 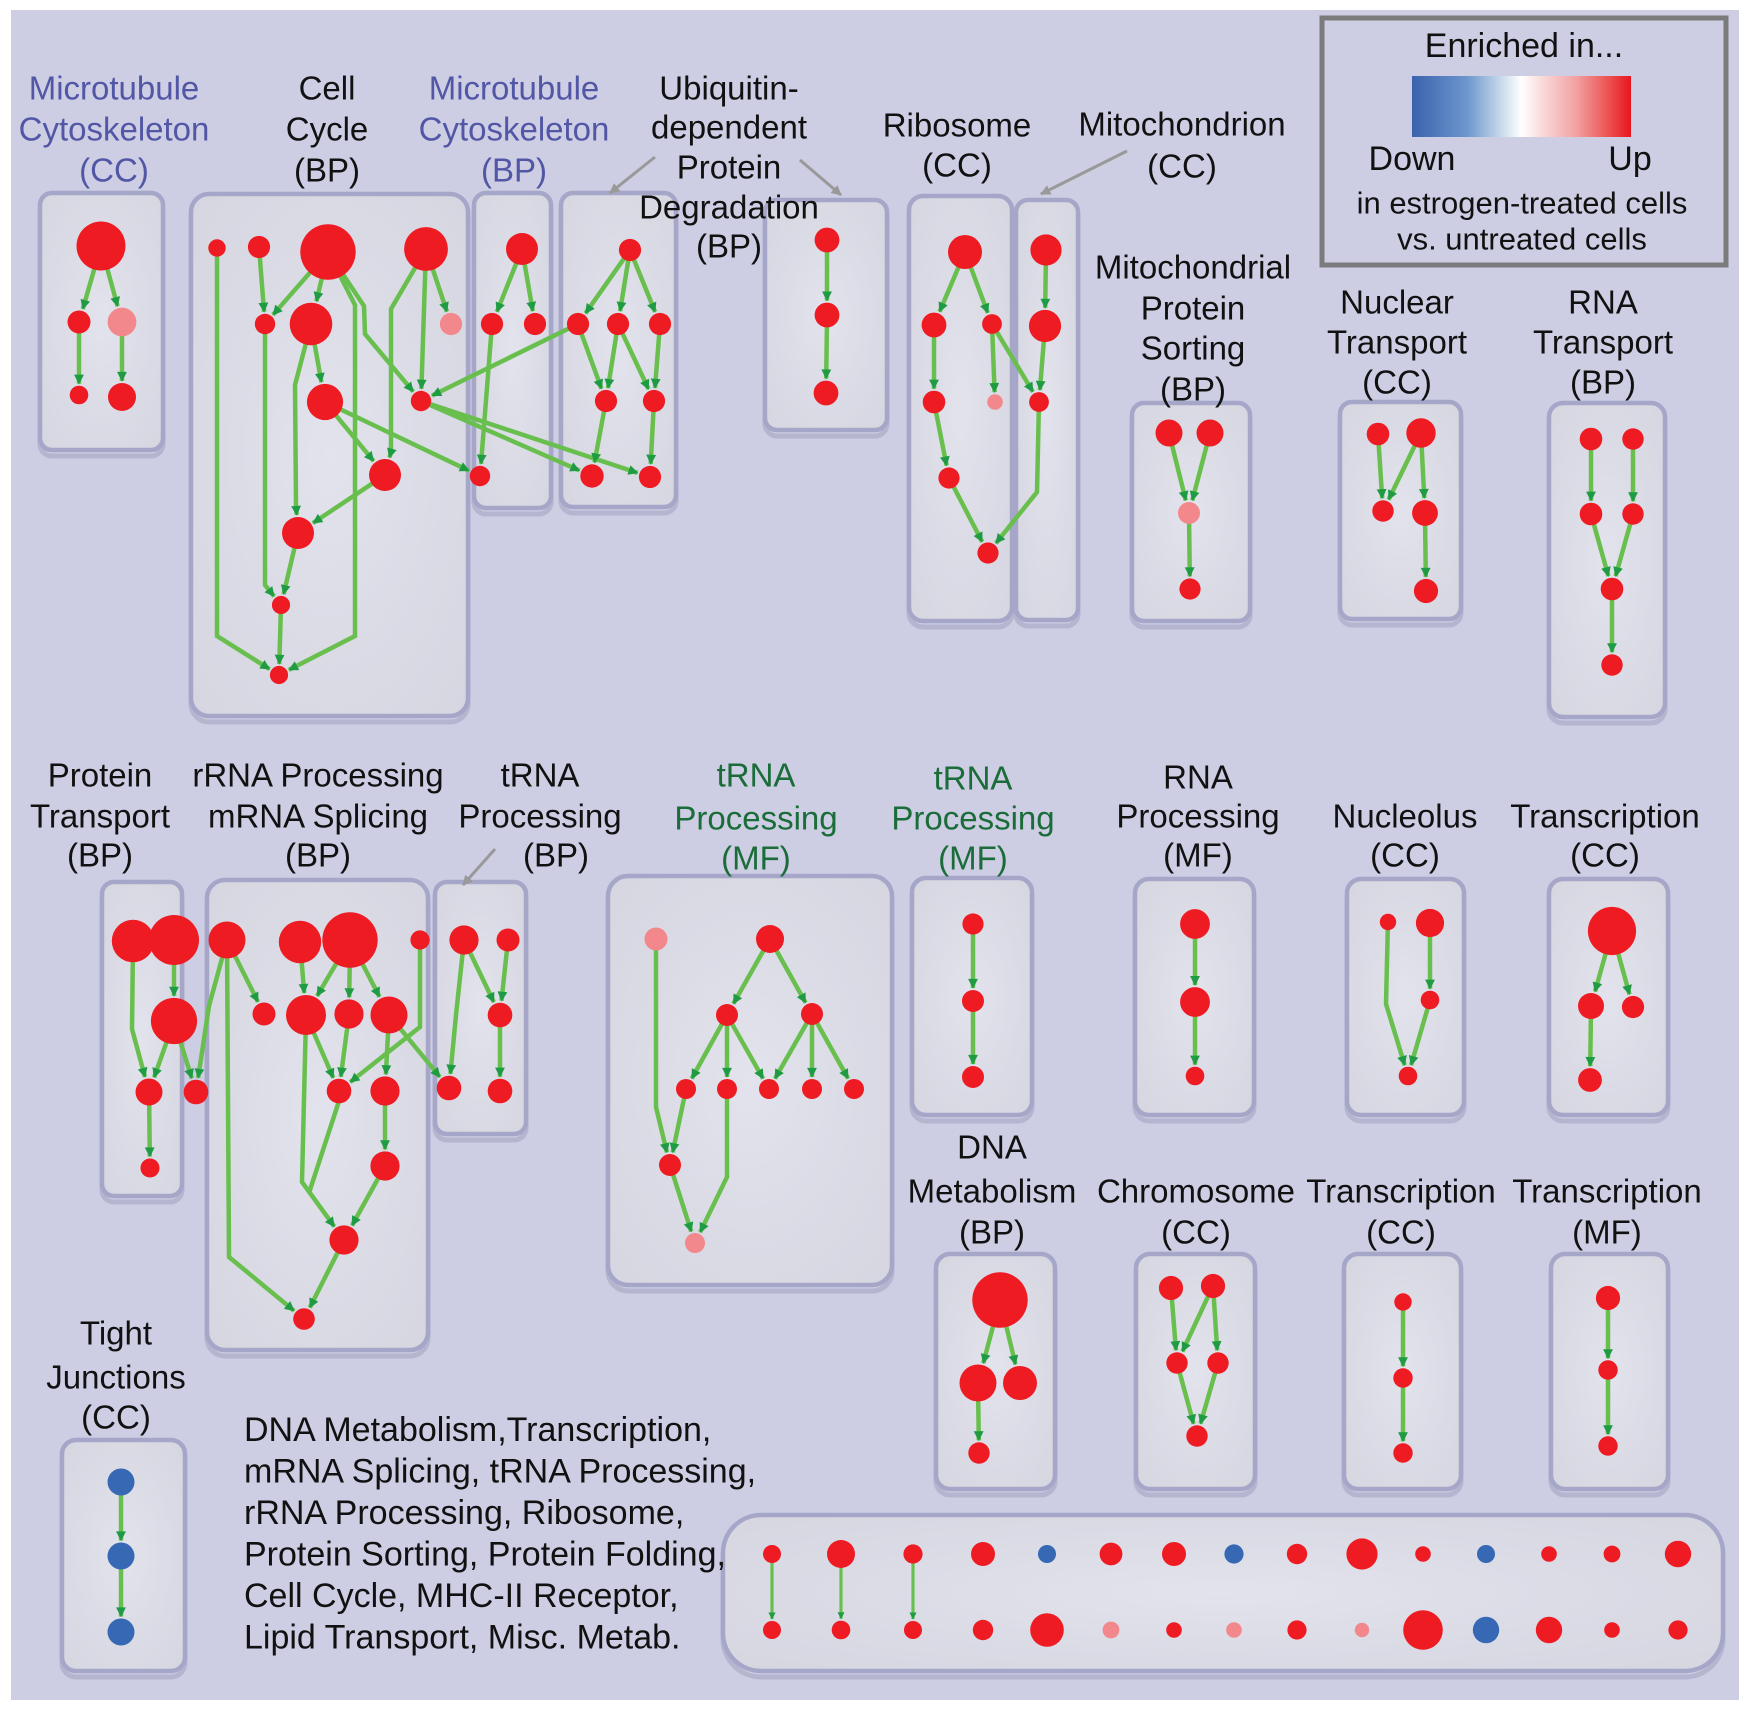 What do you see at coordinates (327, 88) in the screenshot?
I see `svg-text: Cell` at bounding box center [327, 88].